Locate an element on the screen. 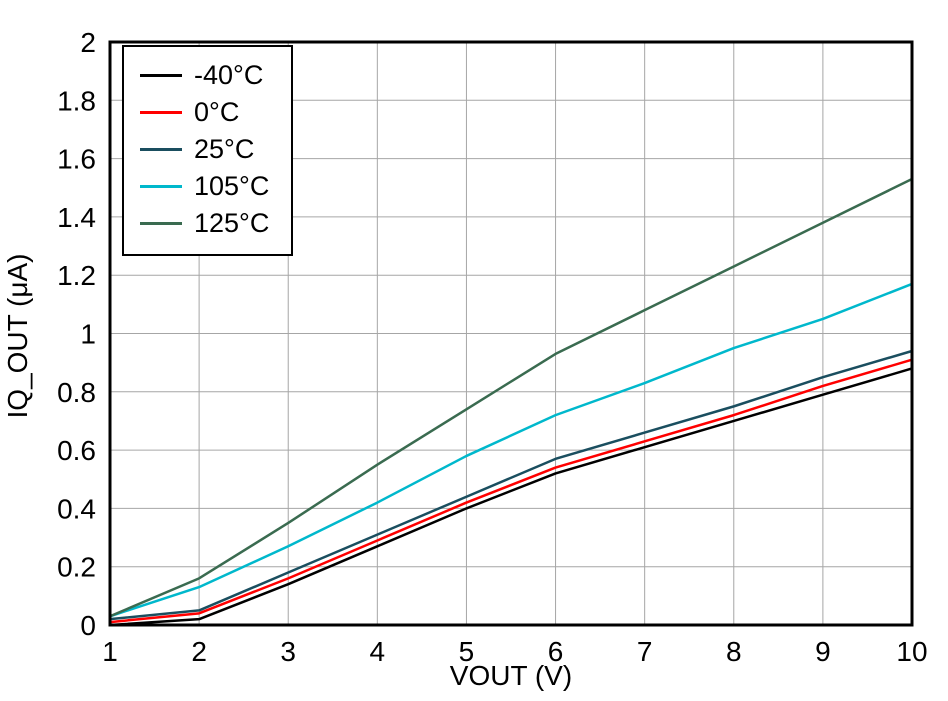  x-tick-label: 1 is located at coordinates (110, 651).